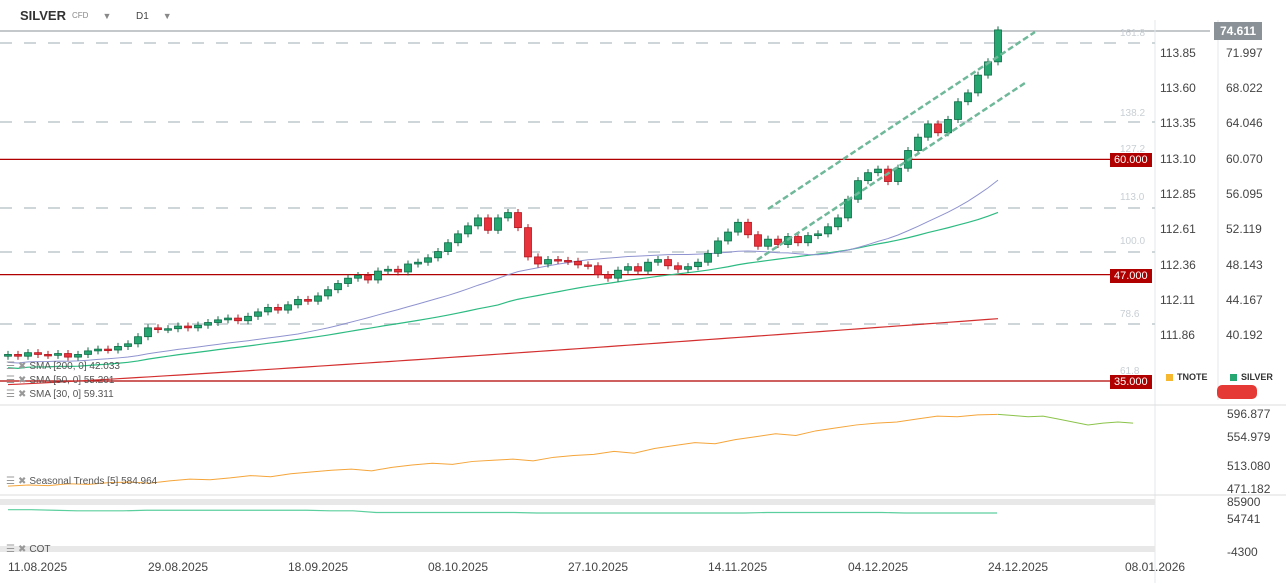  I want to click on date-tick: 18.09.2025, so click(318, 567).